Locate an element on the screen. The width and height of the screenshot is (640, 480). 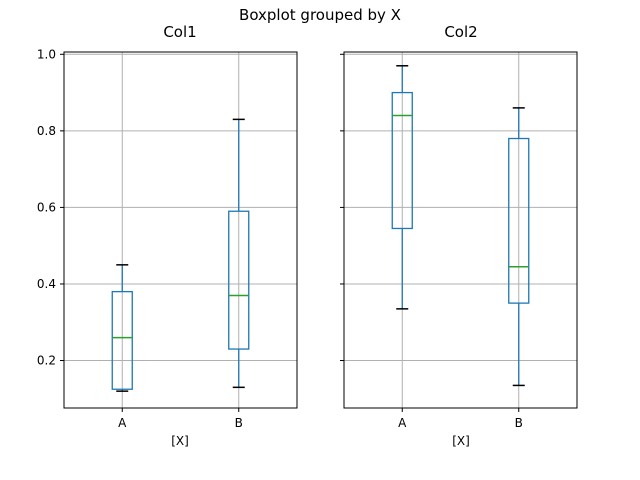
y-tick-label: 0.4 is located at coordinates (46, 284).